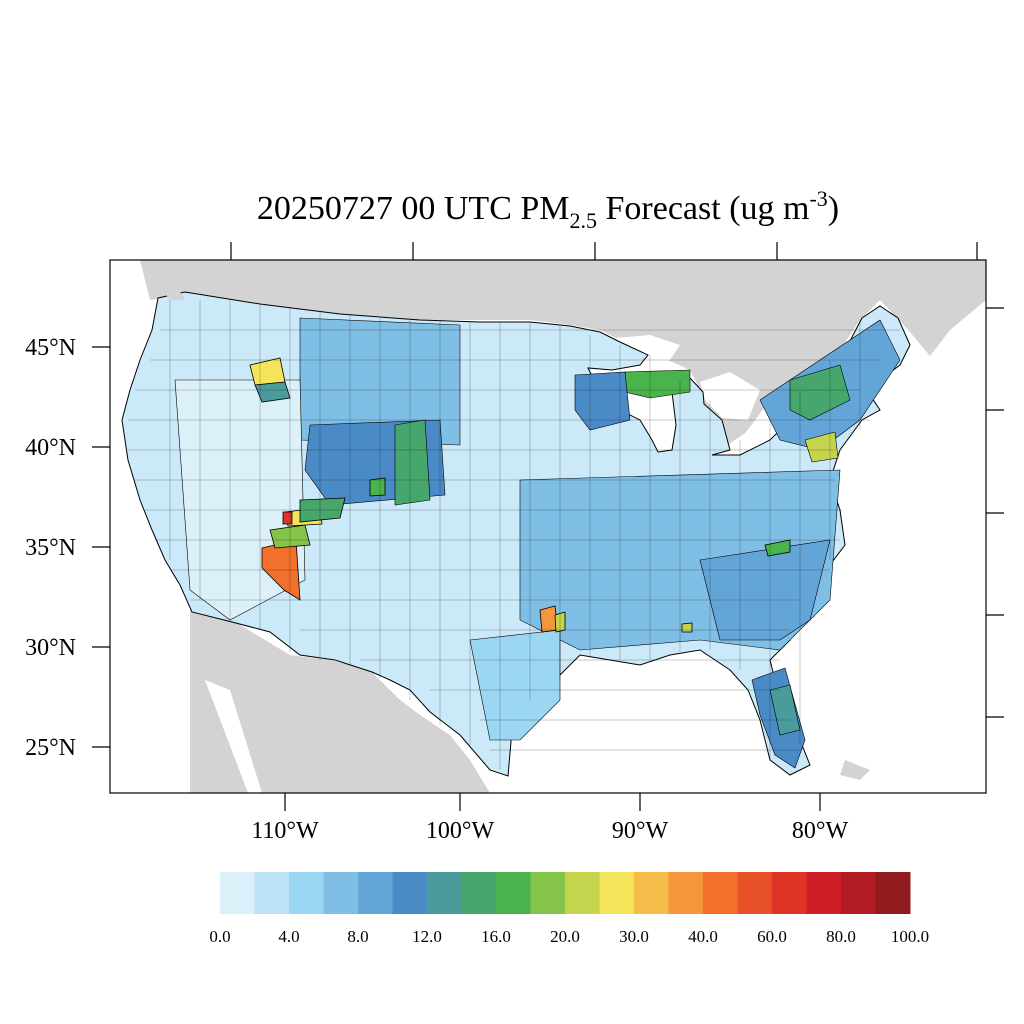  What do you see at coordinates (288, 936) in the screenshot?
I see `colorbar-label: 4.0` at bounding box center [288, 936].